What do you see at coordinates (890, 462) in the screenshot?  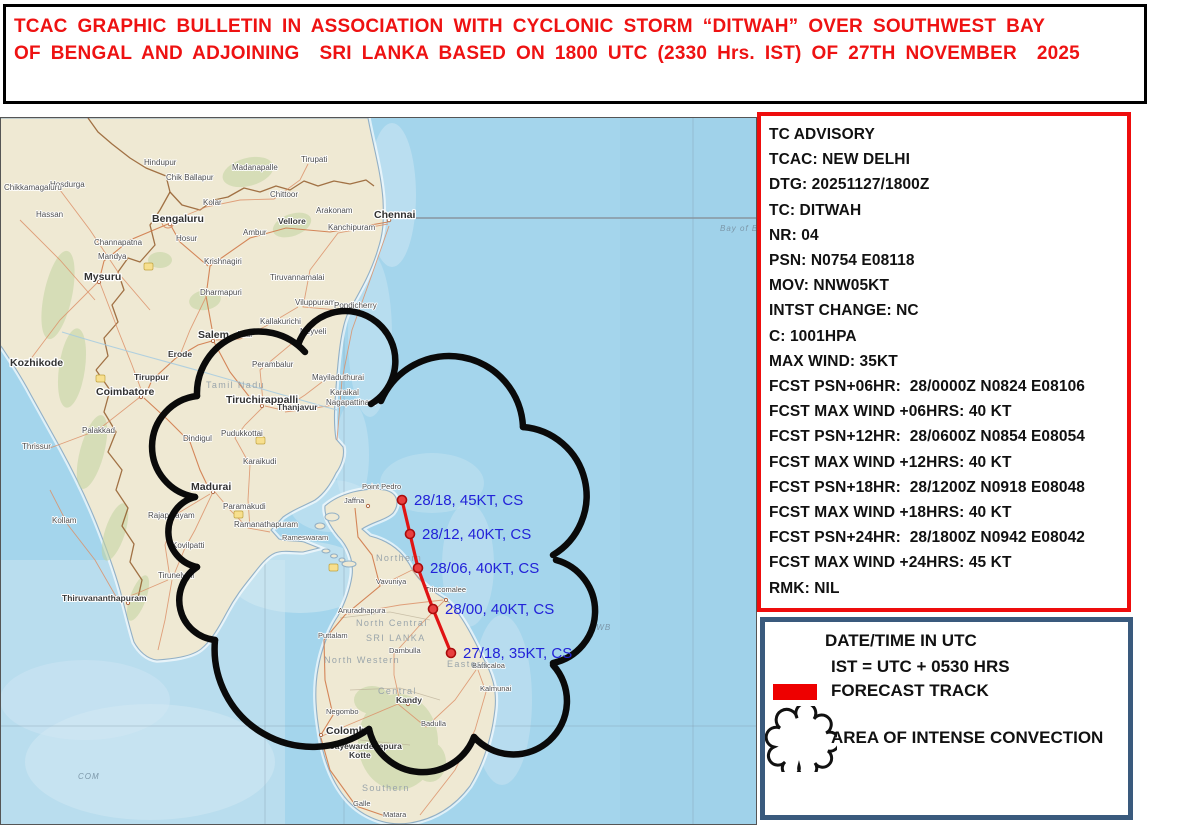 I see `advisory-line: FCST MAX WIND +12HRS: 40 KT` at bounding box center [890, 462].